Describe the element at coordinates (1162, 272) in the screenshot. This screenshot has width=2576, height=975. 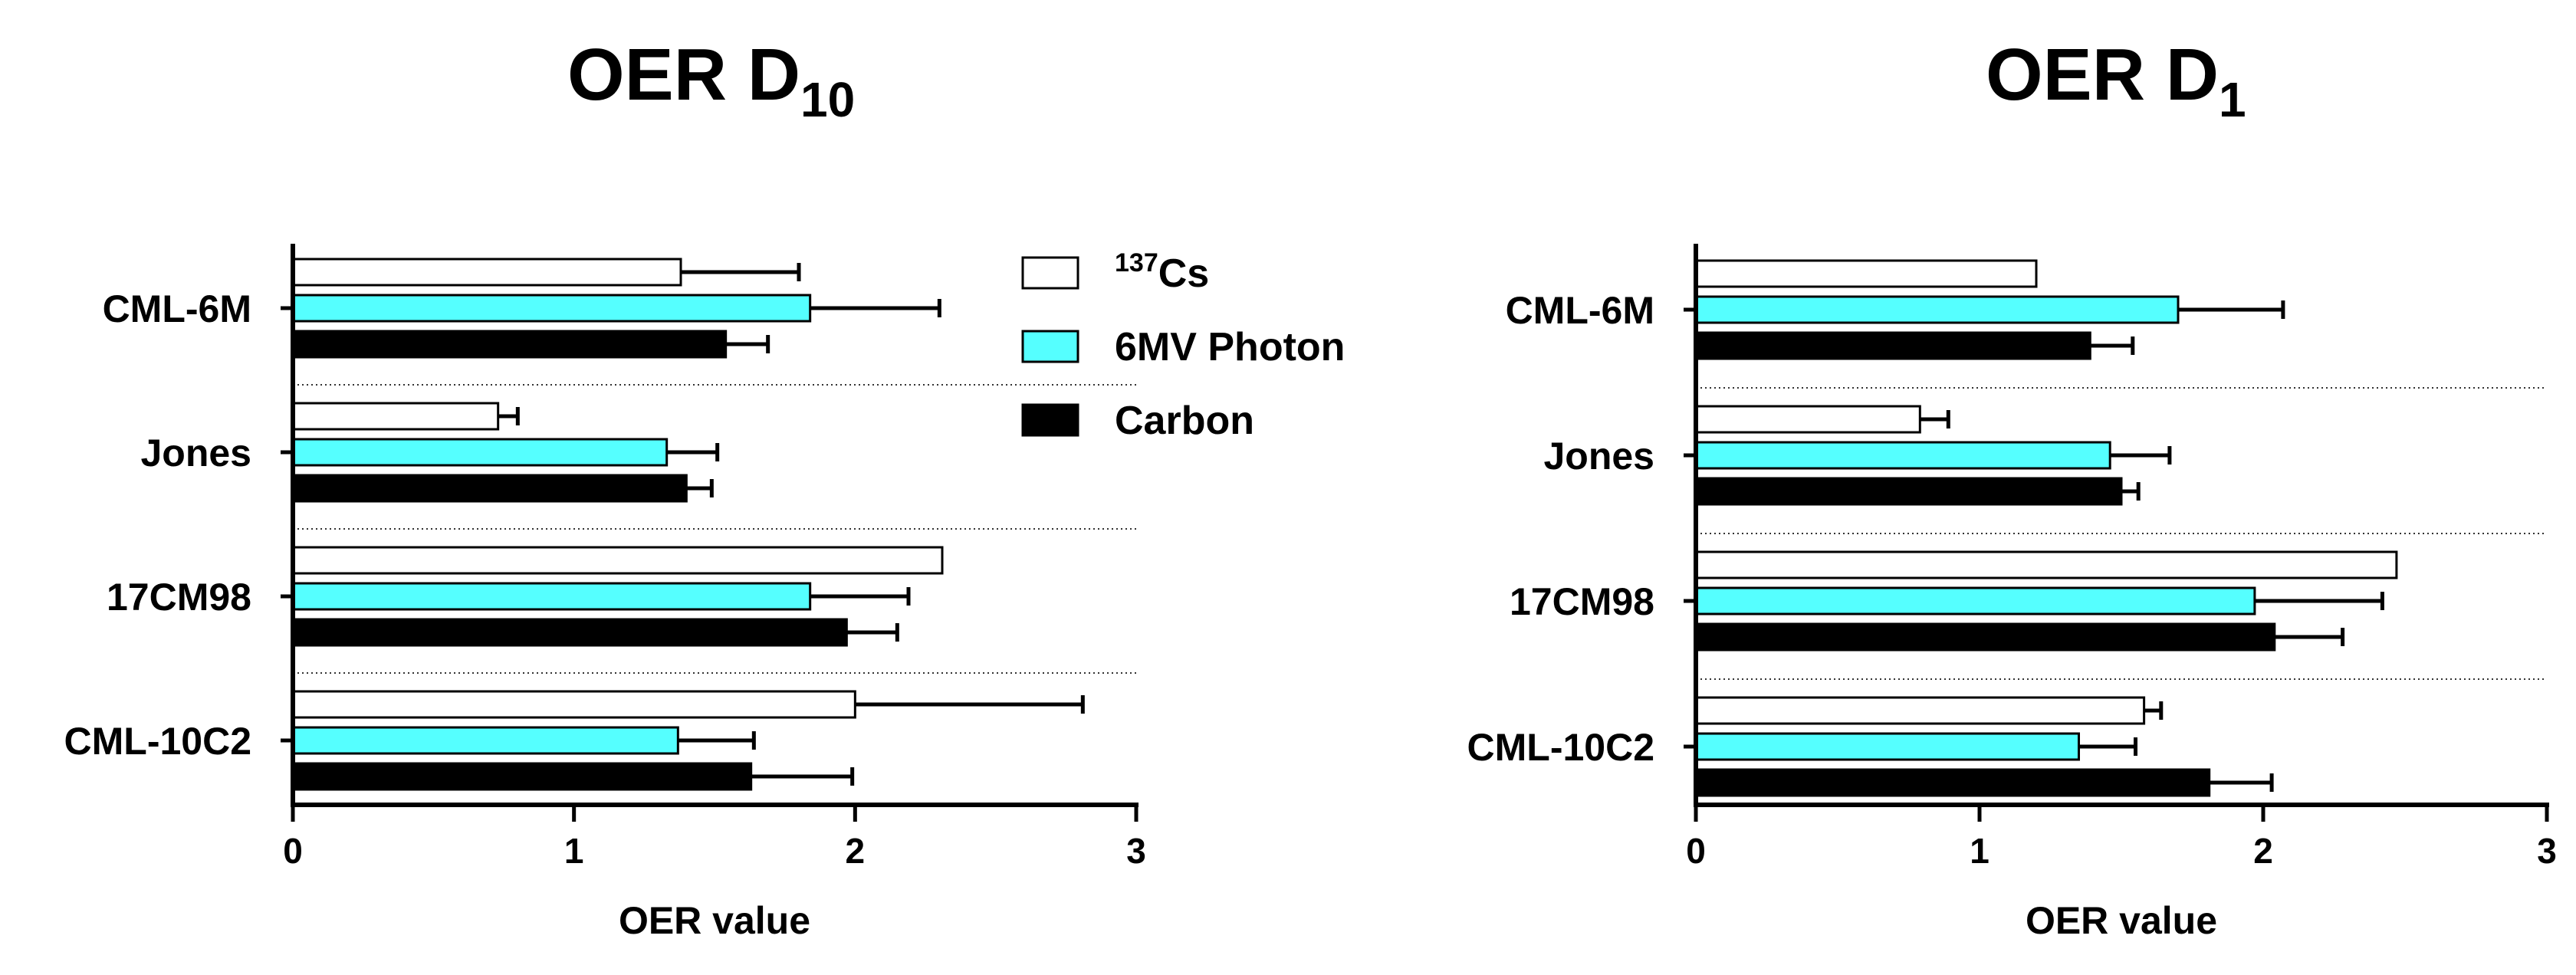
I see `legend-label: 137Cs` at that location.